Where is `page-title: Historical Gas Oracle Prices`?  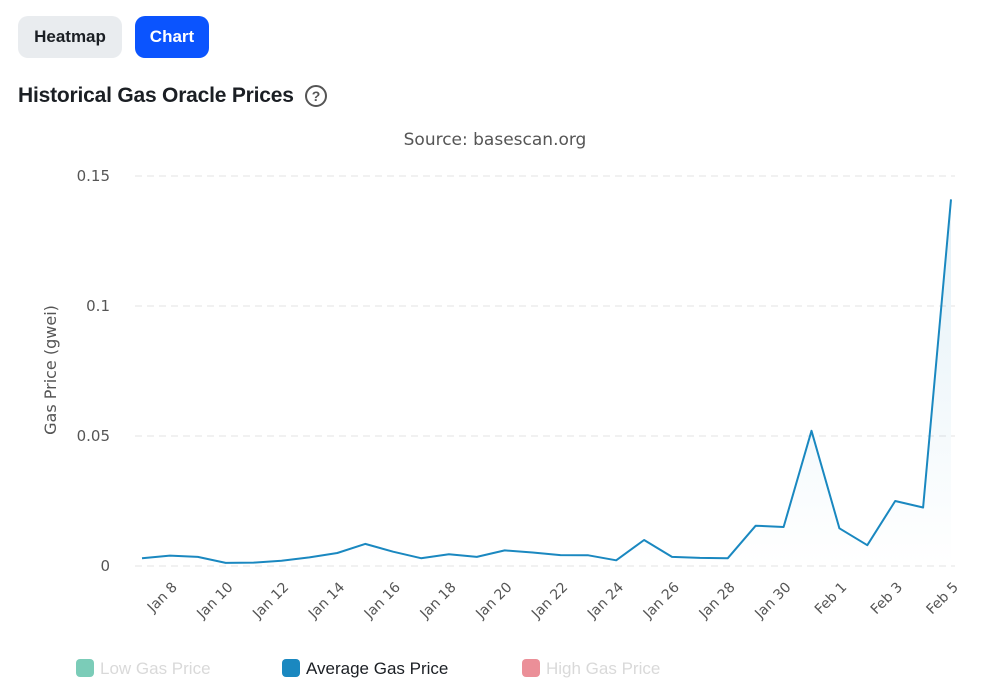 page-title: Historical Gas Oracle Prices is located at coordinates (156, 95).